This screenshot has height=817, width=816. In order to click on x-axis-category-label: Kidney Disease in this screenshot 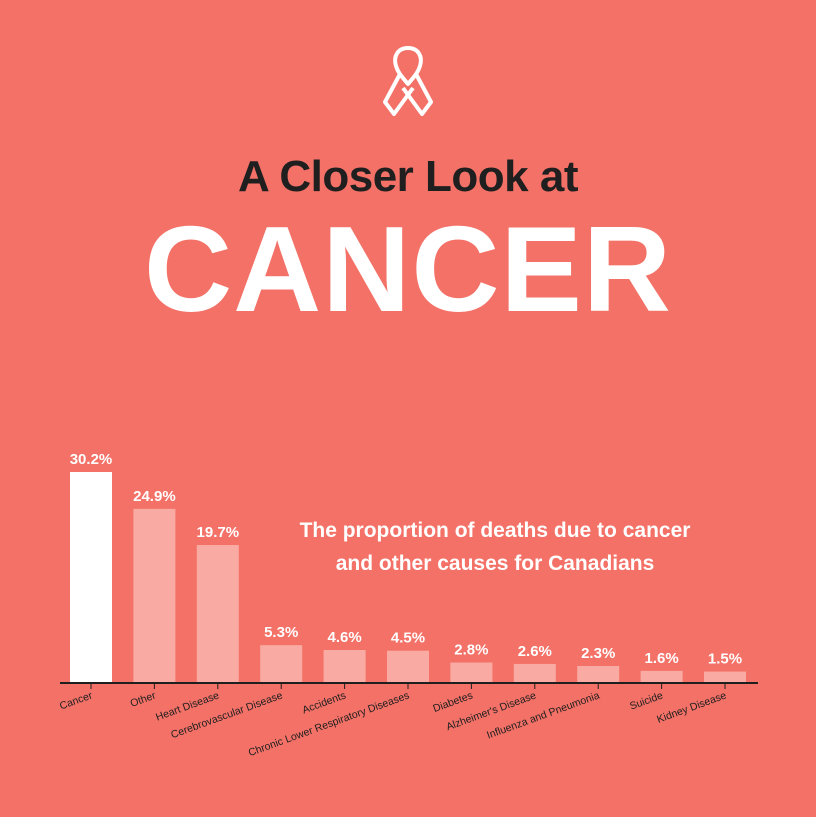, I will do `click(691, 707)`.